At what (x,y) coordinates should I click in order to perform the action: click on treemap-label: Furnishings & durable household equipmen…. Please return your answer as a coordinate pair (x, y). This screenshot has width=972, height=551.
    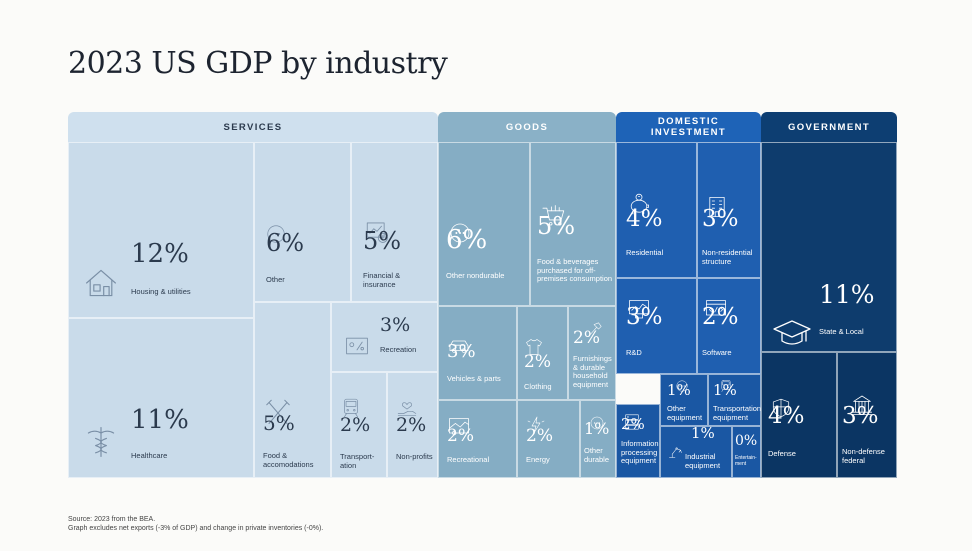
    Looking at the image, I should click on (592, 371).